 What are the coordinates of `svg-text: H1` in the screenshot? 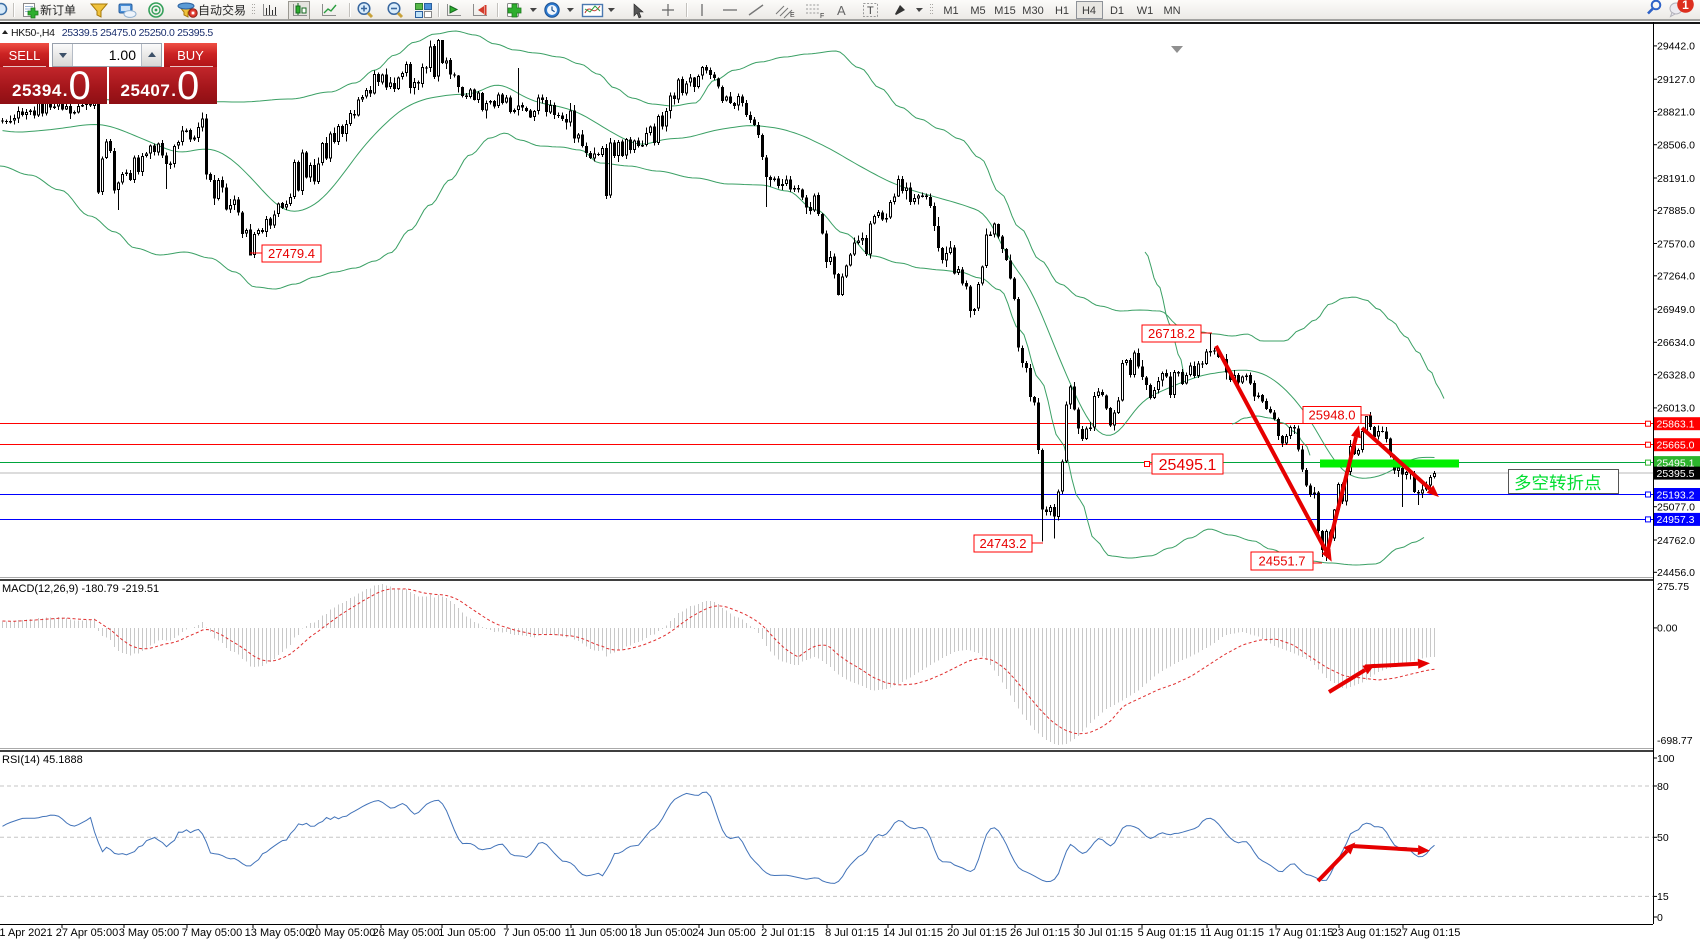 It's located at (1062, 11).